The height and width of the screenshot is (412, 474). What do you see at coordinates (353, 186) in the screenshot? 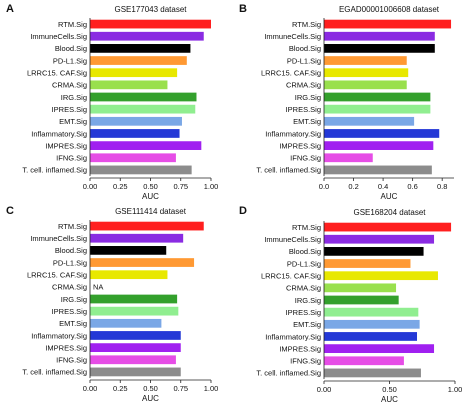
I see `x-tick-label: 0.2` at bounding box center [353, 186].